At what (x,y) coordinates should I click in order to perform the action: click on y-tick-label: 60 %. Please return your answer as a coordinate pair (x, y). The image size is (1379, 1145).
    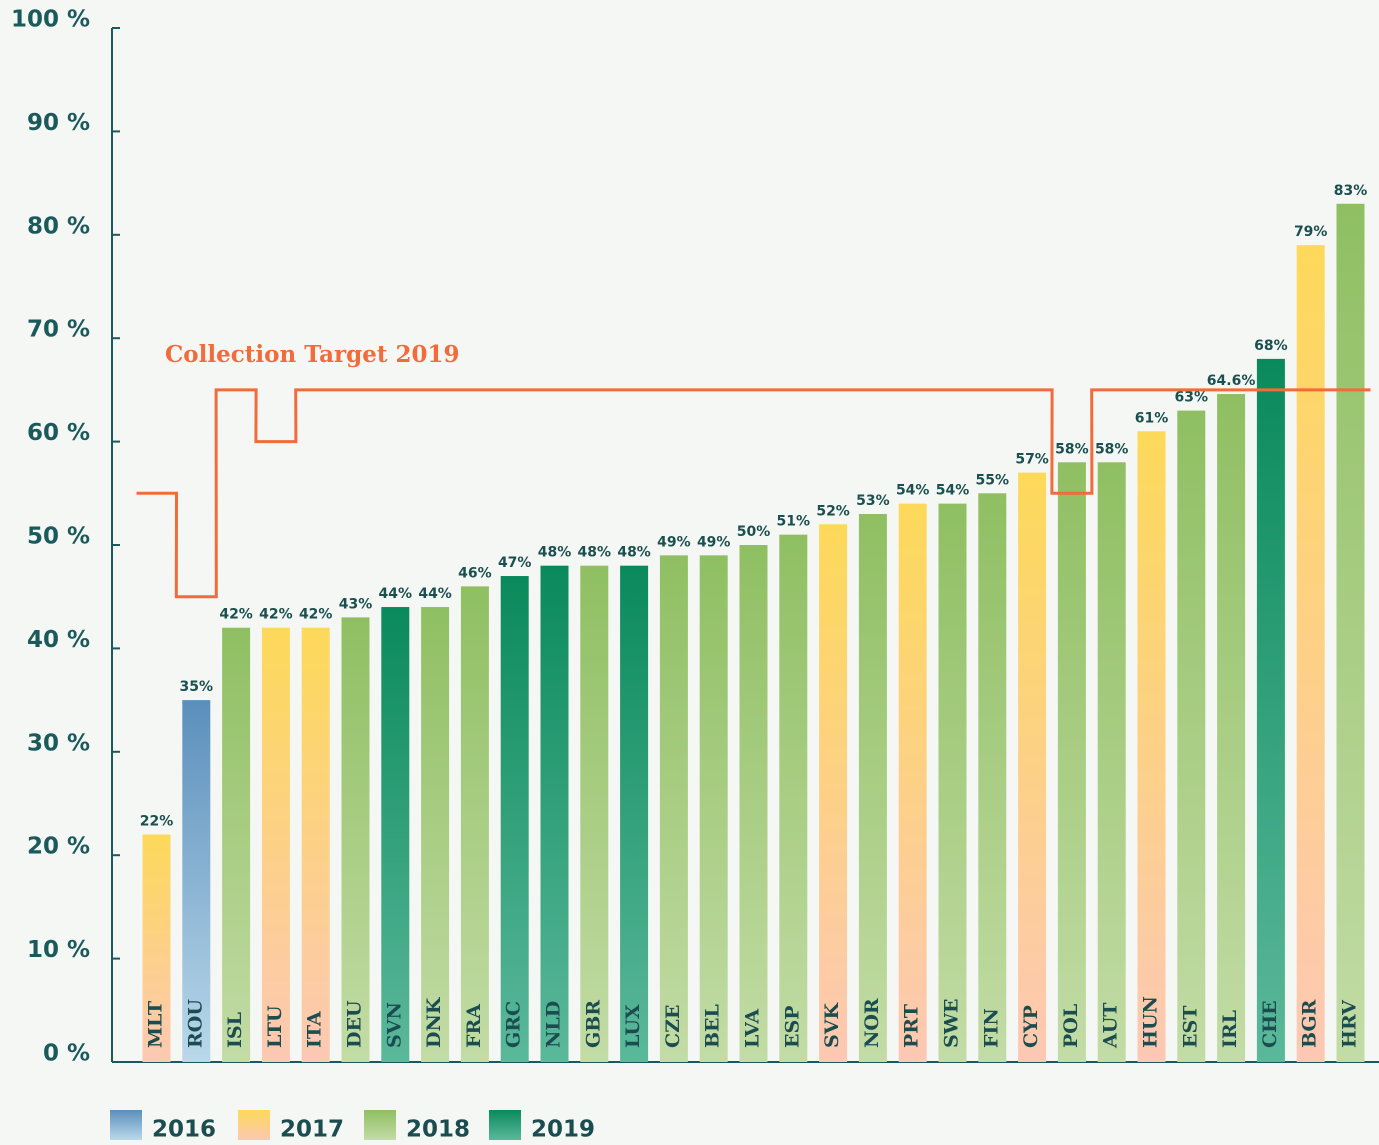
    Looking at the image, I should click on (58, 433).